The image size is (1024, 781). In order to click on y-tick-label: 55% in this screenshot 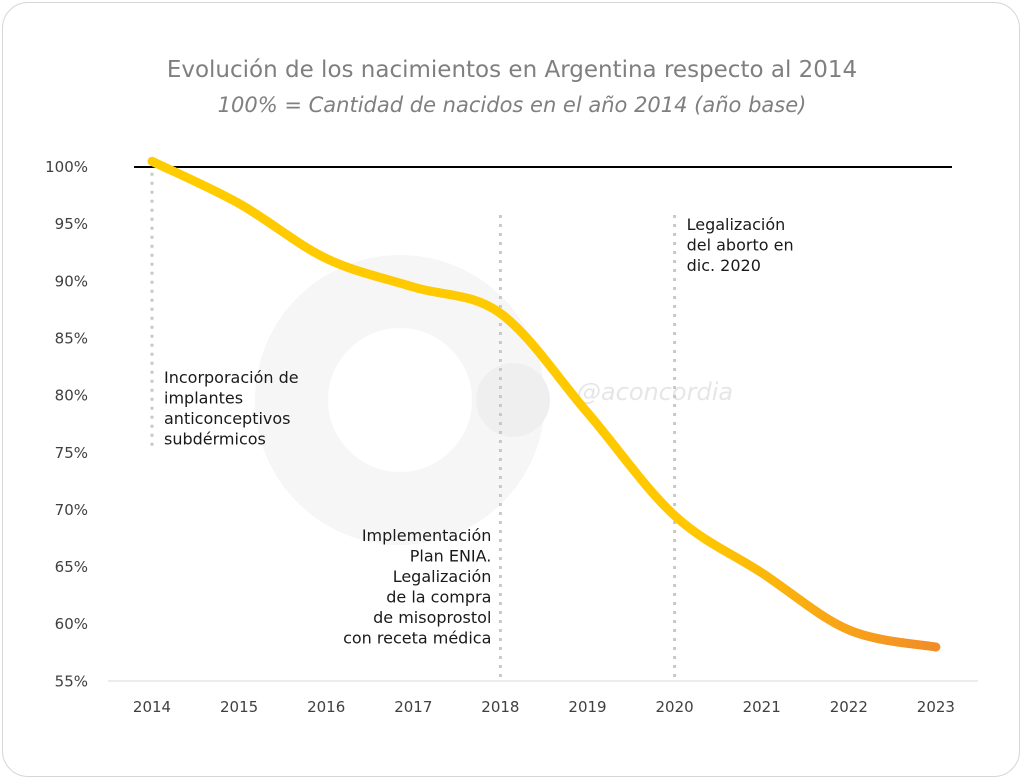, I will do `click(71, 681)`.